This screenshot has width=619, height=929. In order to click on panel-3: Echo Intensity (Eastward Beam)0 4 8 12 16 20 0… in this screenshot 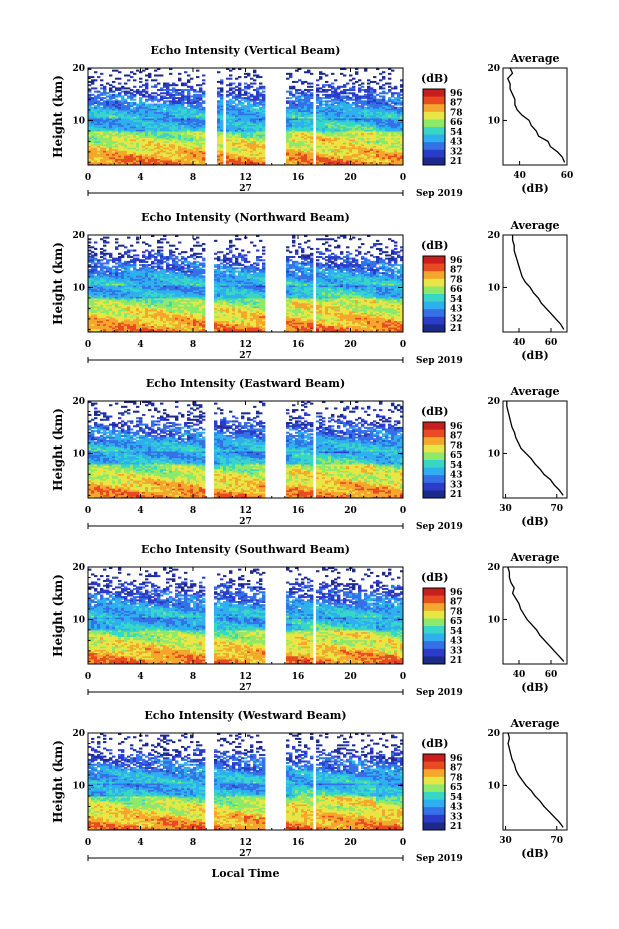, I will do `click(309, 454)`.